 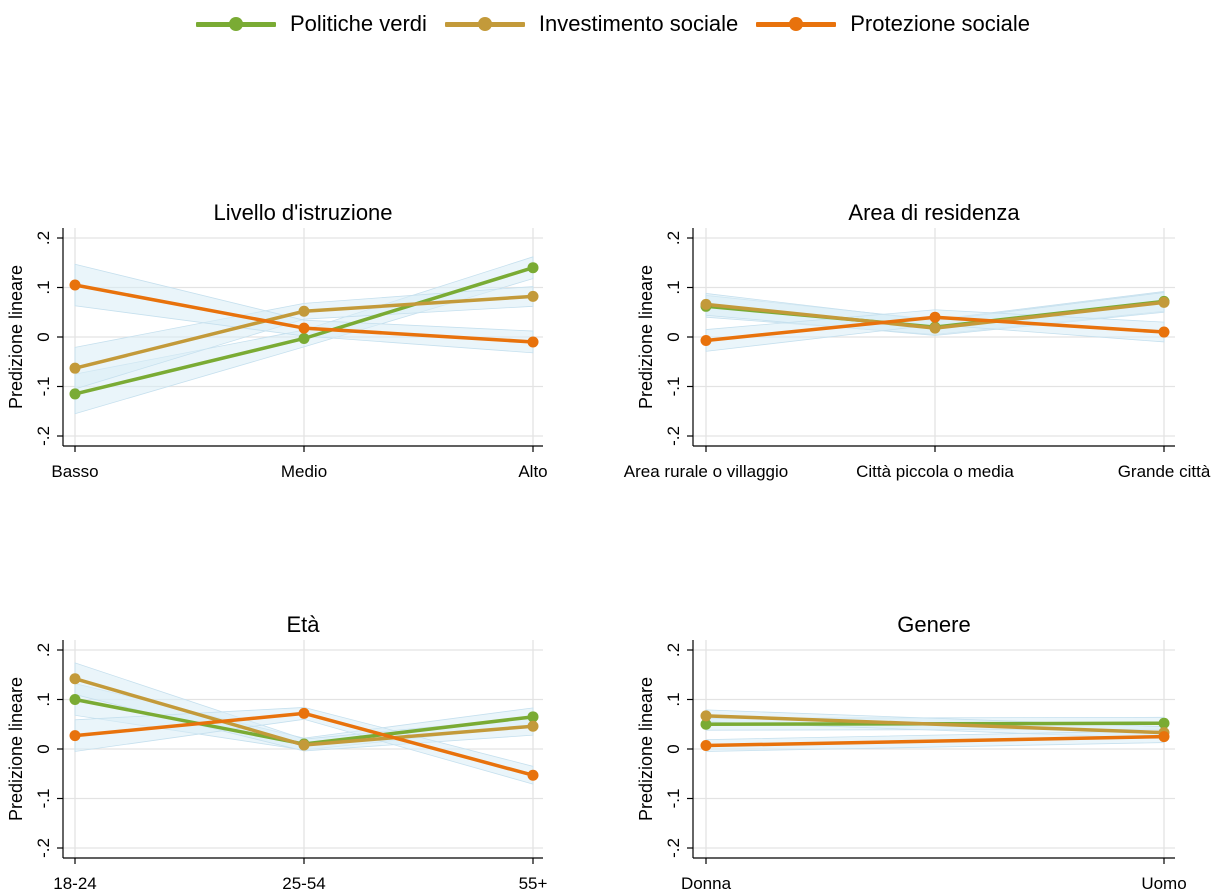 What do you see at coordinates (358, 23) in the screenshot?
I see `legend-label-politiche-verdi: Politiche verdi` at bounding box center [358, 23].